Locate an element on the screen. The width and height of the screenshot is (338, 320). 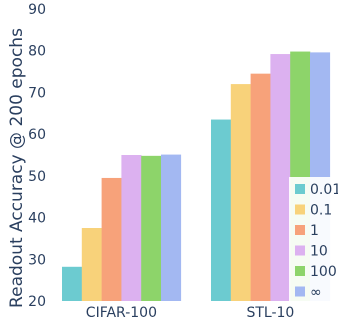
legend-label: 10 is located at coordinates (319, 252).